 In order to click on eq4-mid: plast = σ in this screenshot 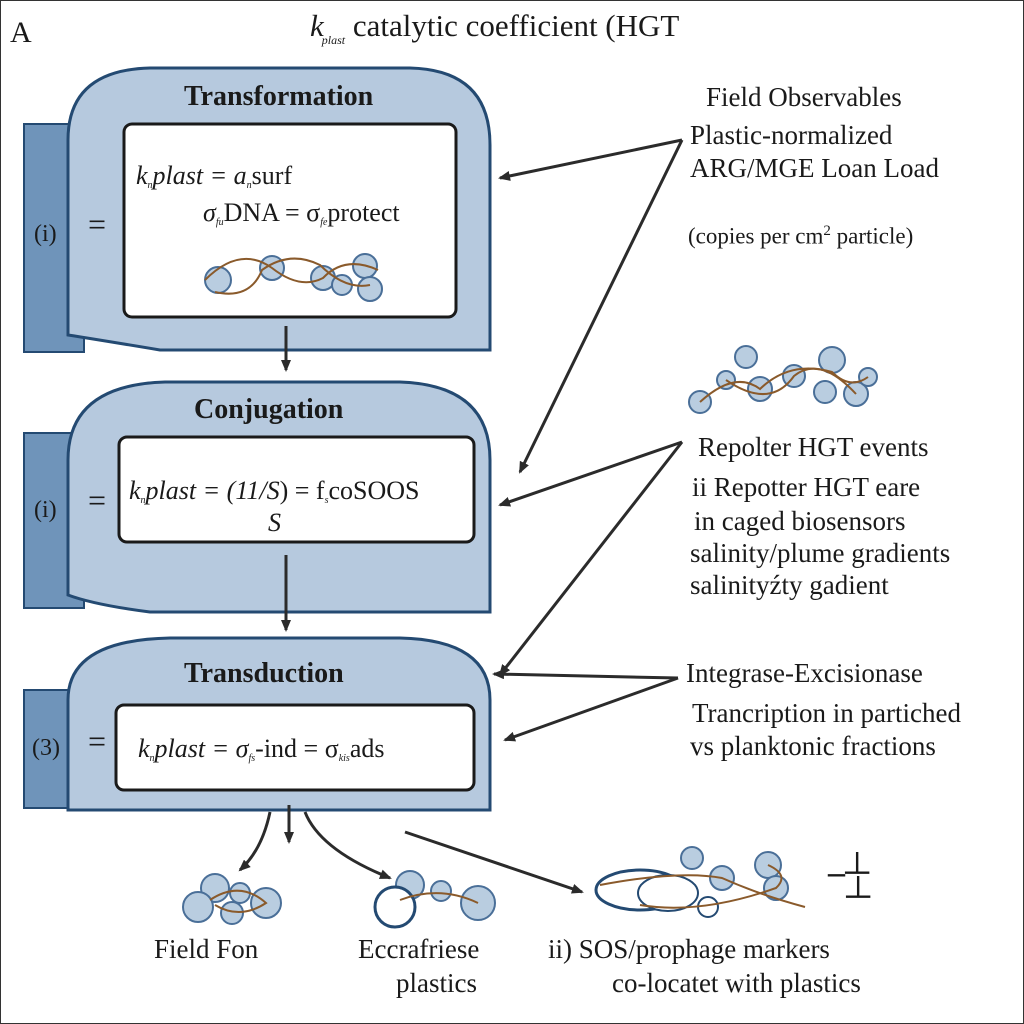, I will do `click(201, 748)`.